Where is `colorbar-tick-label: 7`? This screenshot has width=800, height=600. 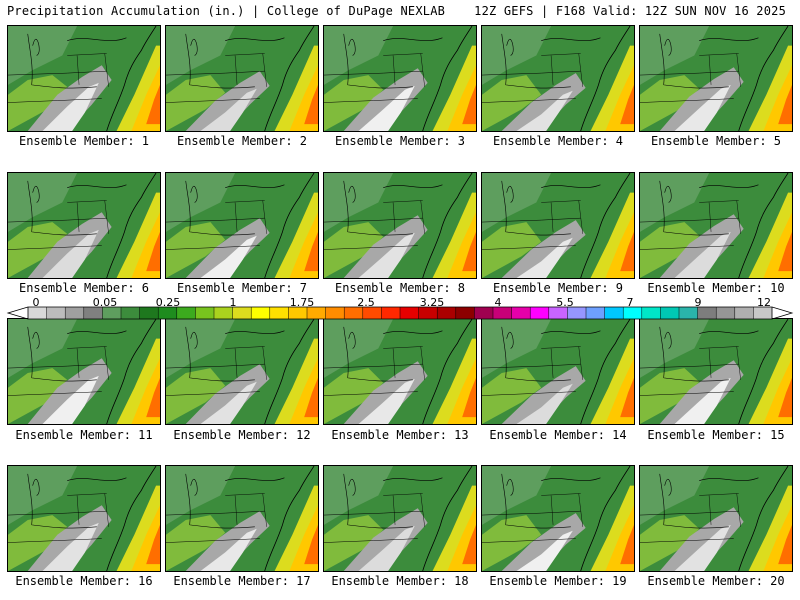
colorbar-tick-label: 7 is located at coordinates (630, 302).